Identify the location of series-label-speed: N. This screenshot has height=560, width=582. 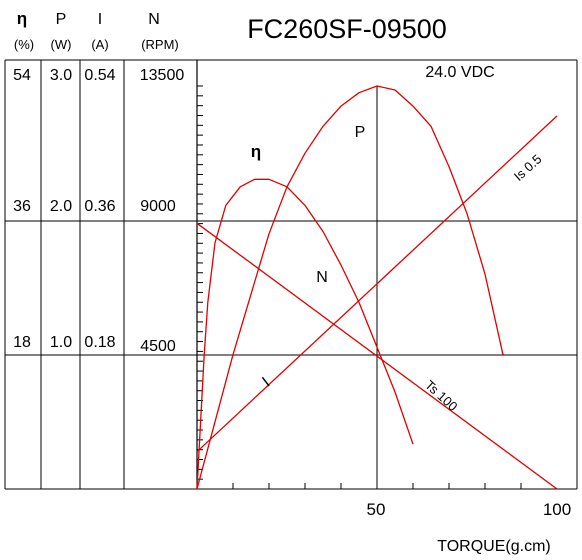
(322, 277).